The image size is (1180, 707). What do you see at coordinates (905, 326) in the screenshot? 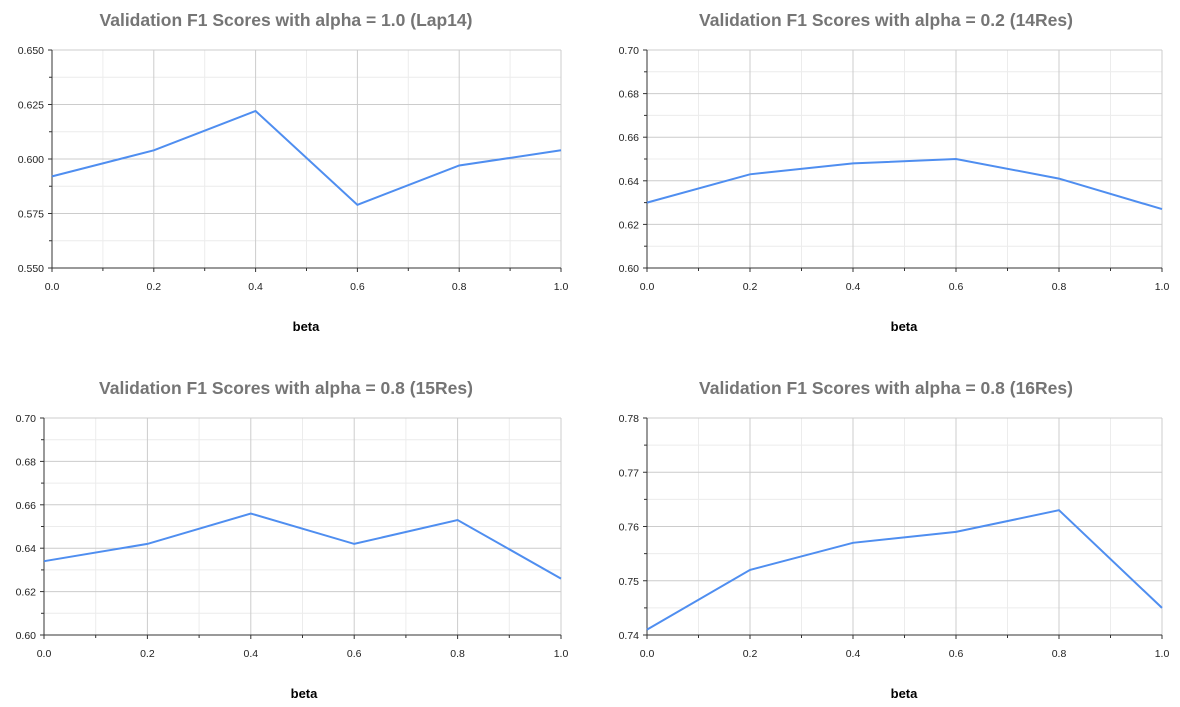
I see `chart-2-x-axis-label: beta` at bounding box center [905, 326].